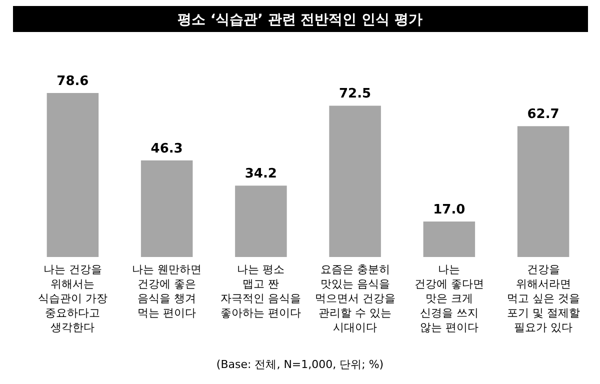 Image resolution: width=600 pixels, height=384 pixels. What do you see at coordinates (449, 210) in the screenshot?
I see `data-label: 17.0` at bounding box center [449, 210].